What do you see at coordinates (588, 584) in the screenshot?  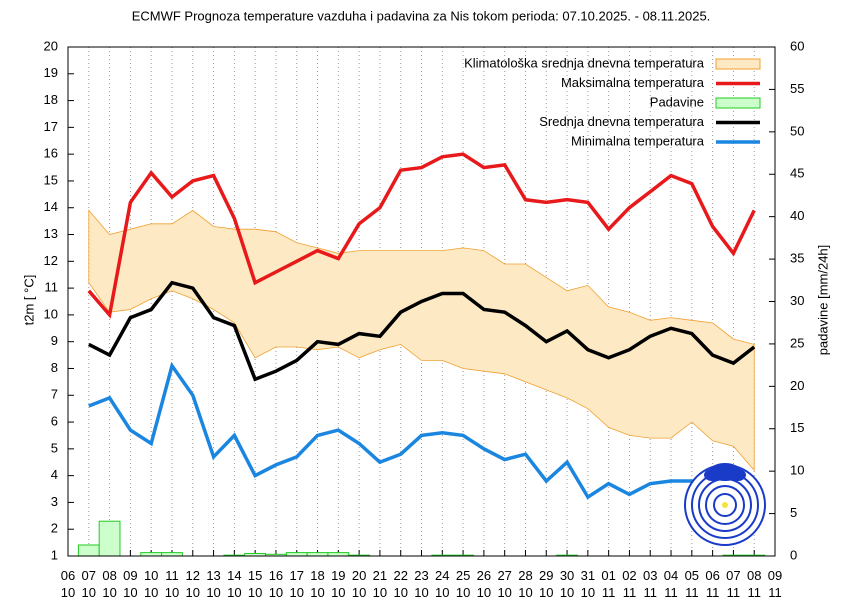 I see `x-tick-label: 31 10` at bounding box center [588, 584].